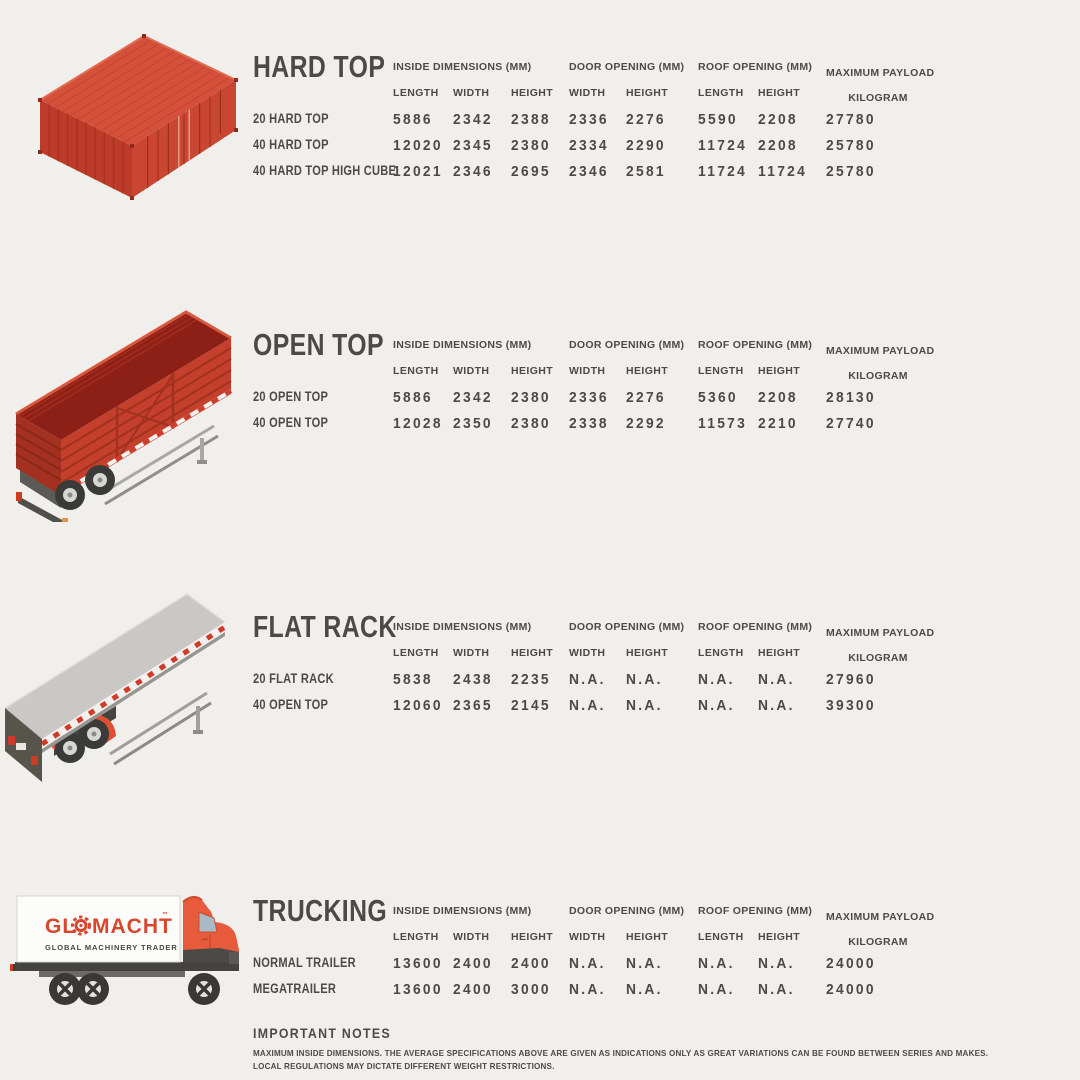 The height and width of the screenshot is (1080, 1080). Describe the element at coordinates (646, 171) in the screenshot. I see `spec-value: 2581` at that location.